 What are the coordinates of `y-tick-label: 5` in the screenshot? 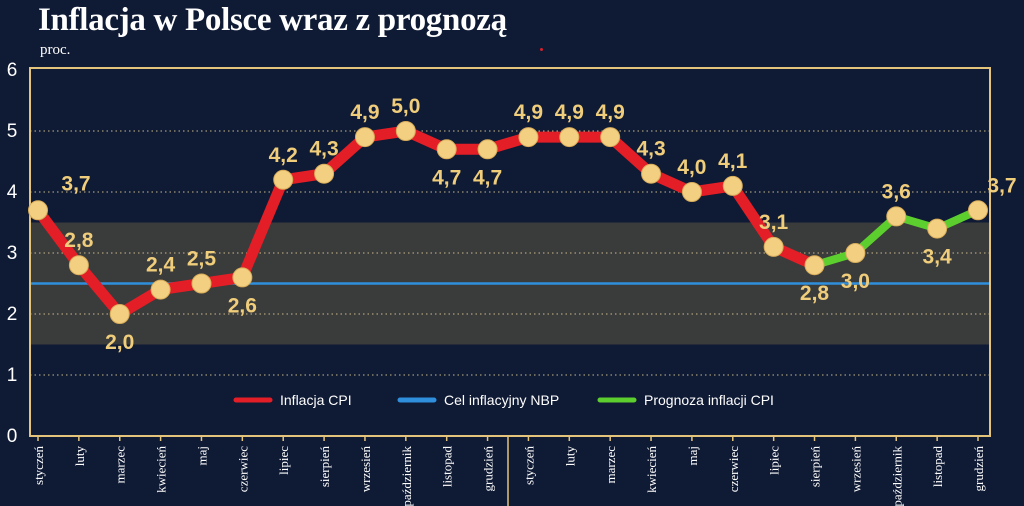 It's located at (12, 131).